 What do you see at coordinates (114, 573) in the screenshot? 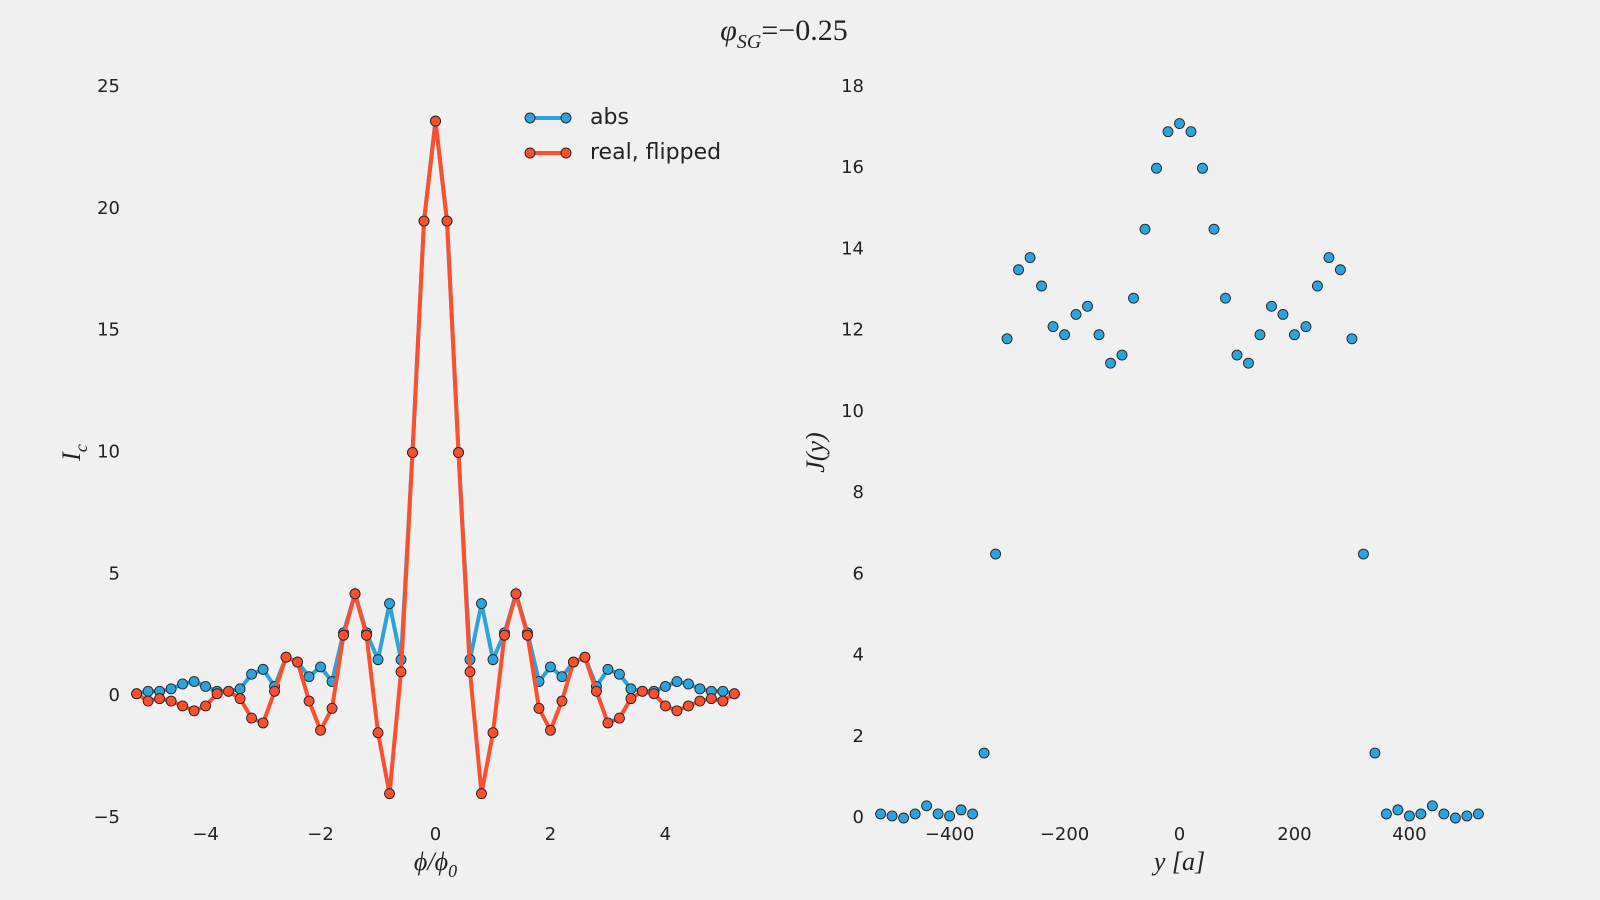
I see `y-tick-label: 5` at bounding box center [114, 573].